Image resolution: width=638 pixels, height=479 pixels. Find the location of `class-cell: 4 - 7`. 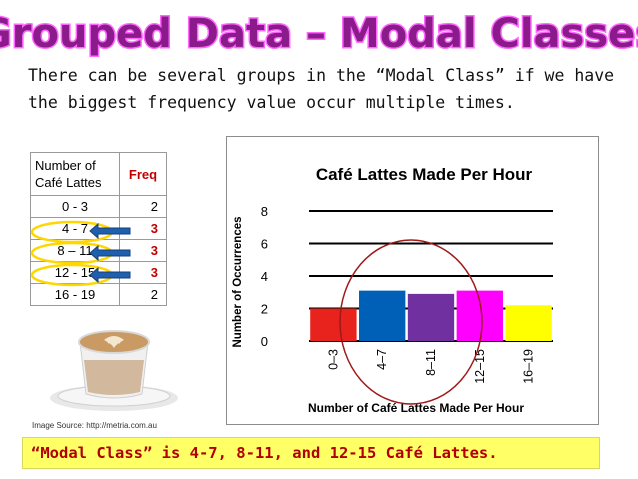

class-cell: 4 - 7 is located at coordinates (75, 228).